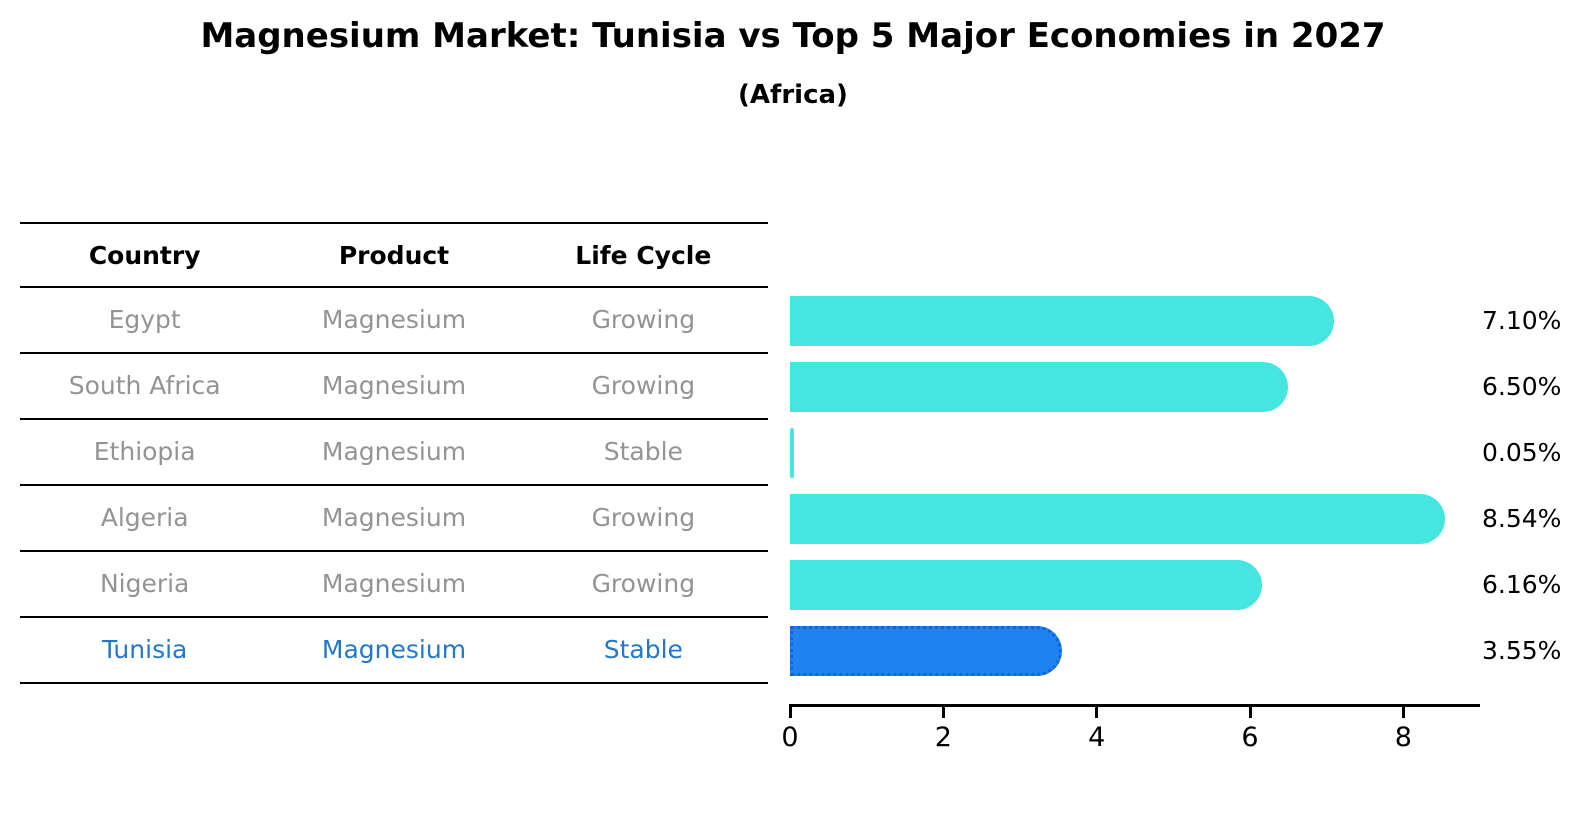  What do you see at coordinates (1097, 737) in the screenshot?
I see `x-axis-tick-label: 4` at bounding box center [1097, 737].